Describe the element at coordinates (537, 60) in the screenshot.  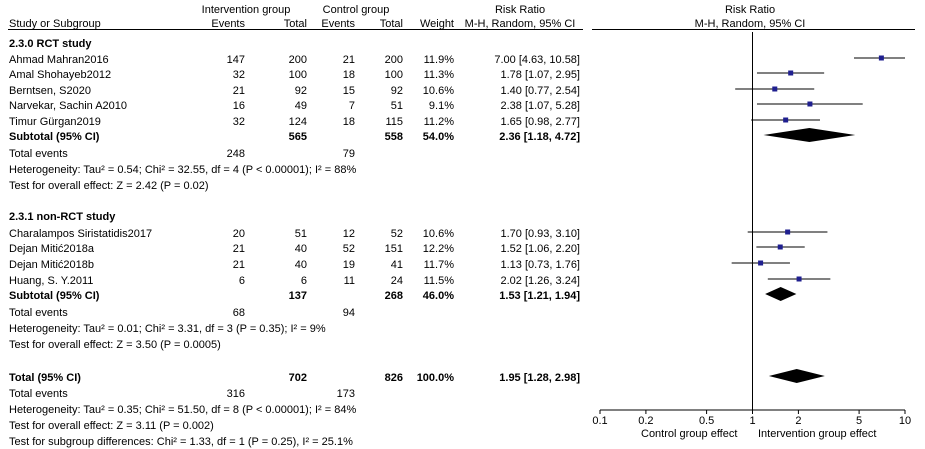
I see `risk-ratio: 7.00 [4.63, 10.58]` at that location.